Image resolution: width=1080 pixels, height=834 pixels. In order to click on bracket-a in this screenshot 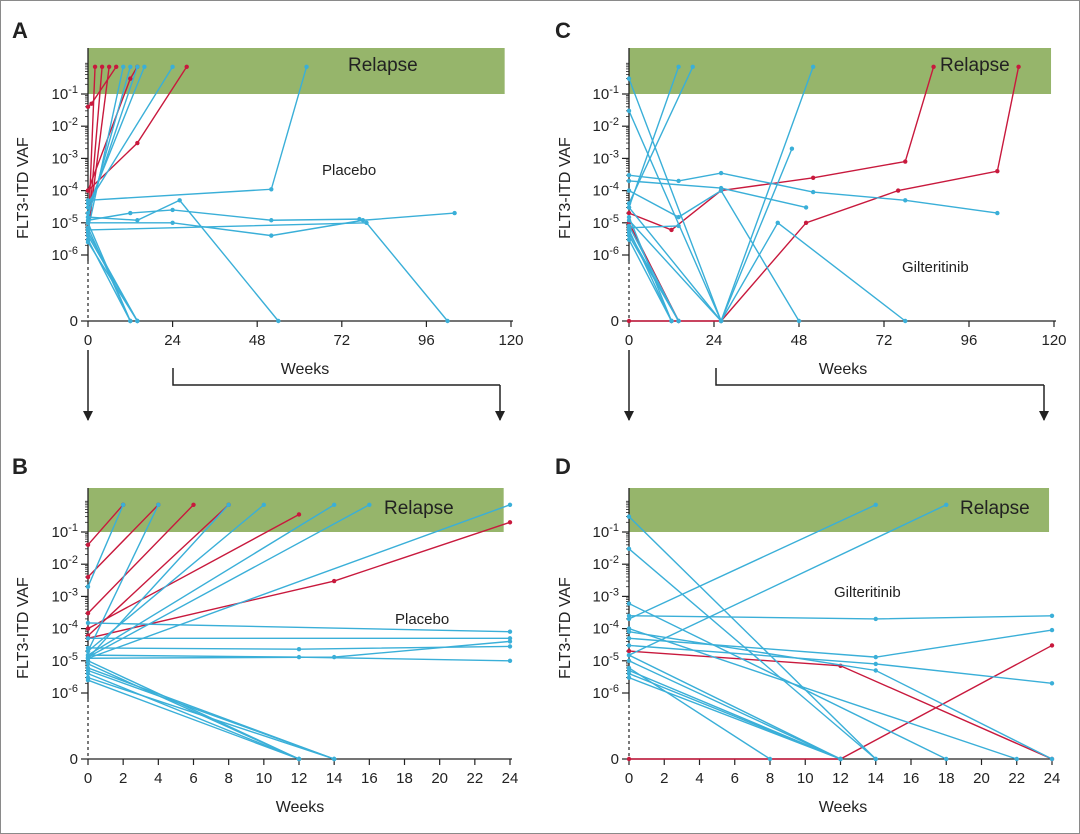, I will do `click(336, 377)`.